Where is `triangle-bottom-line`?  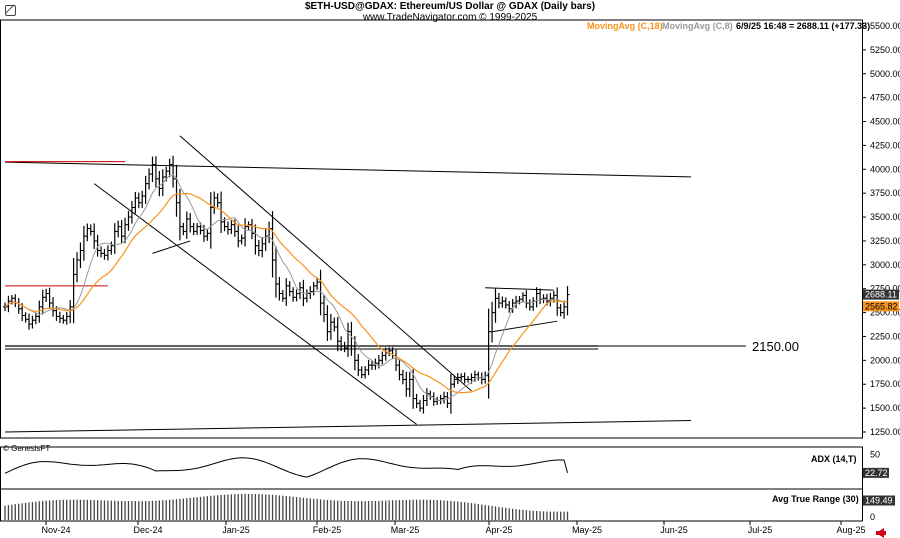 triangle-bottom-line is located at coordinates (524, 326).